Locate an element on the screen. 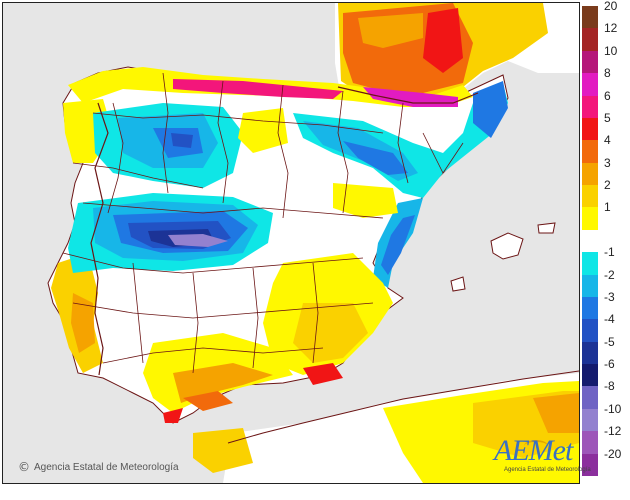  legend-item: -1 is located at coordinates (606, 260).